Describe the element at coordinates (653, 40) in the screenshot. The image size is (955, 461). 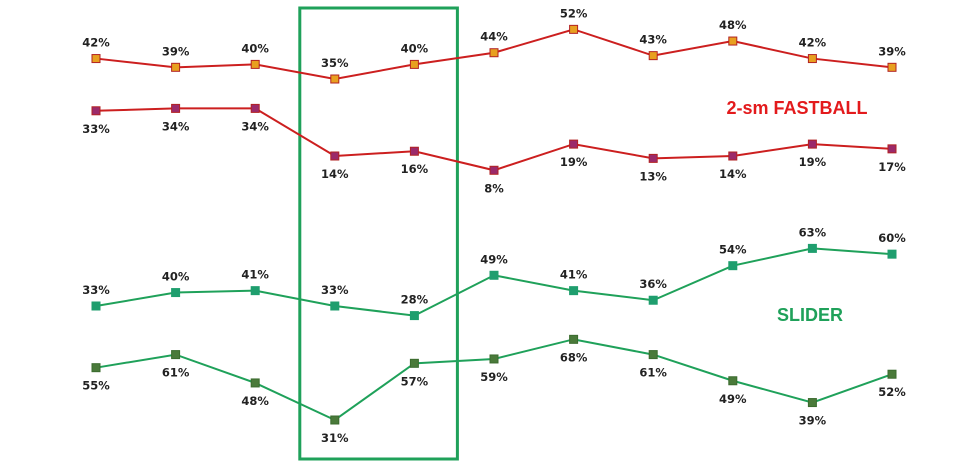
I see `data-label: 43%` at that location.